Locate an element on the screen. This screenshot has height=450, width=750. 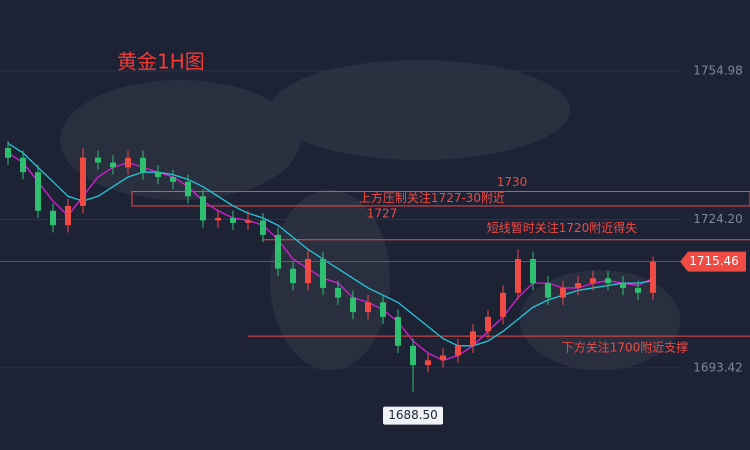
y-tick-label: 1754.98 is located at coordinates (718, 70).